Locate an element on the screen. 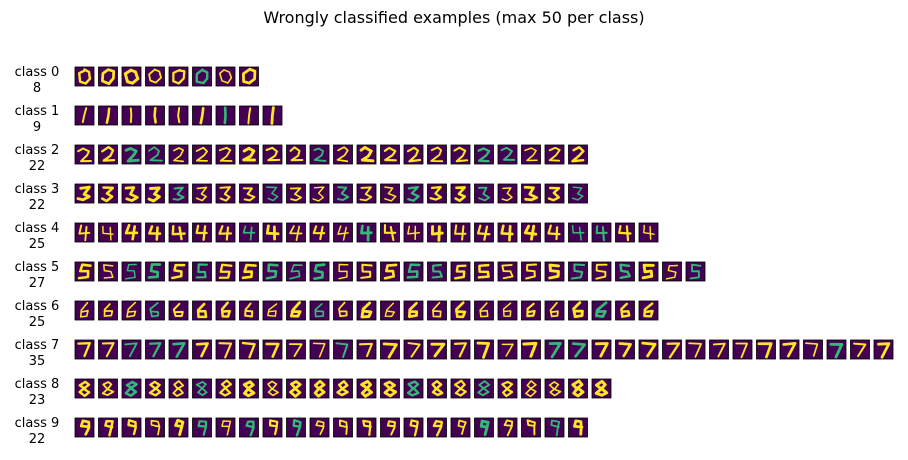 The image size is (908, 460). row-count: 23 is located at coordinates (37, 400).